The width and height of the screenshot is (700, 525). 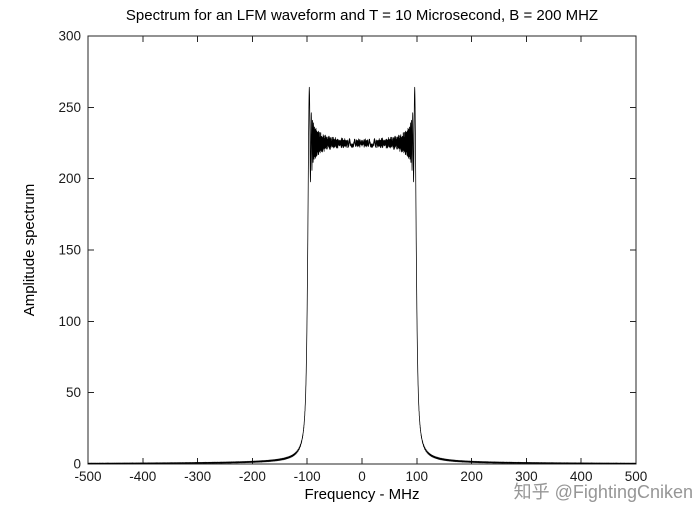 I want to click on y-tick-label: 200, so click(x=69, y=178).